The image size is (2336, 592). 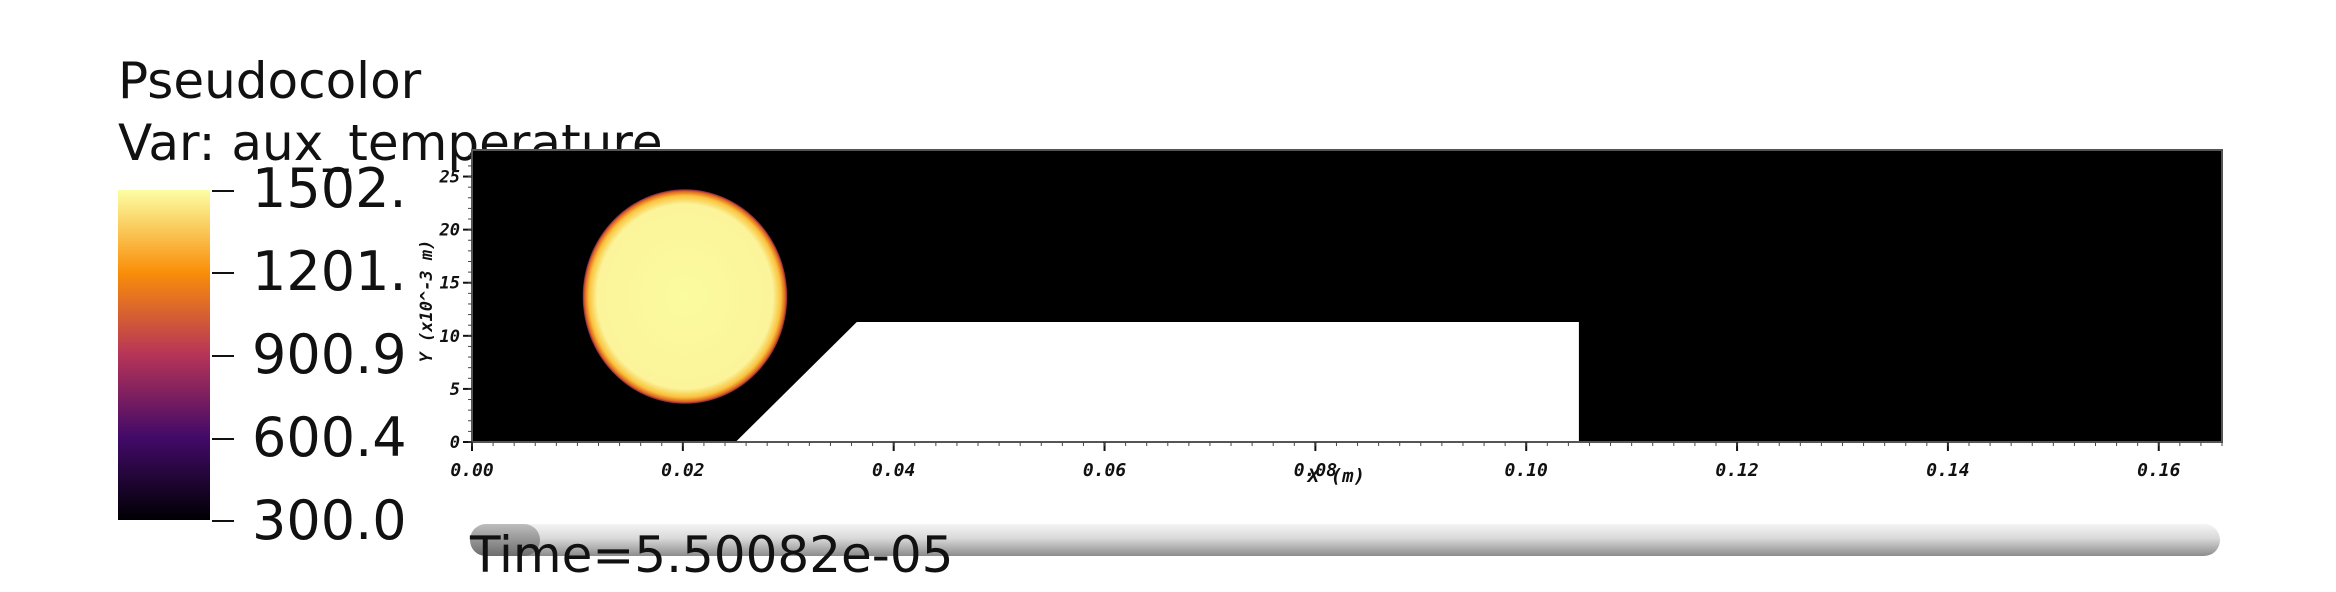 I want to click on x-tick-label: 0.14, so click(x=1947, y=470).